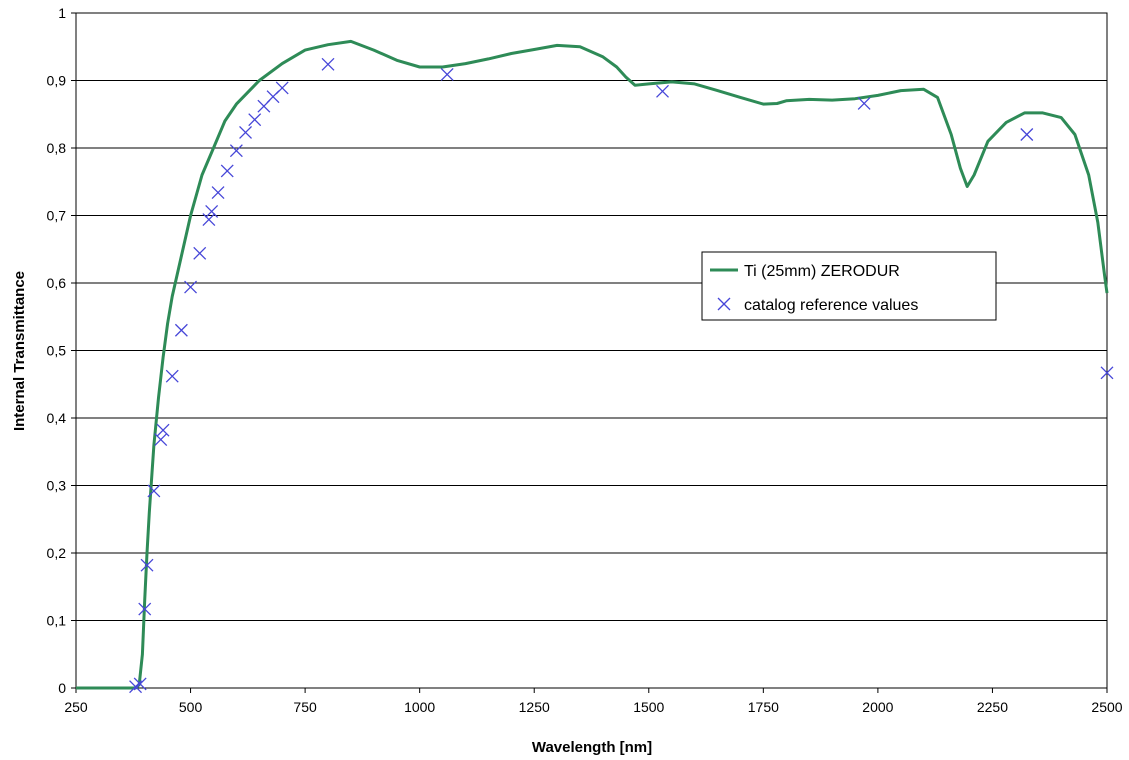  I want to click on y-tick-label: 0,3, so click(57, 486).